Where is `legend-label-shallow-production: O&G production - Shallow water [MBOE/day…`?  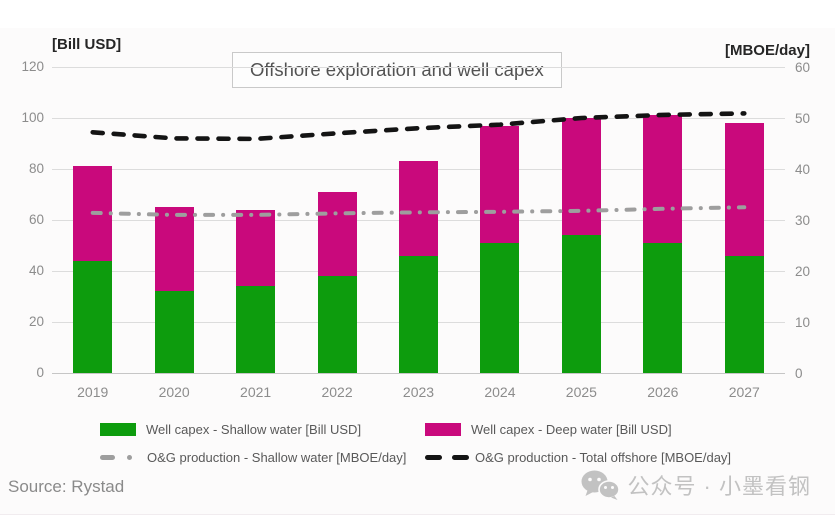
legend-label-shallow-production: O&G production - Shallow water [MBOE/day… is located at coordinates (277, 457).